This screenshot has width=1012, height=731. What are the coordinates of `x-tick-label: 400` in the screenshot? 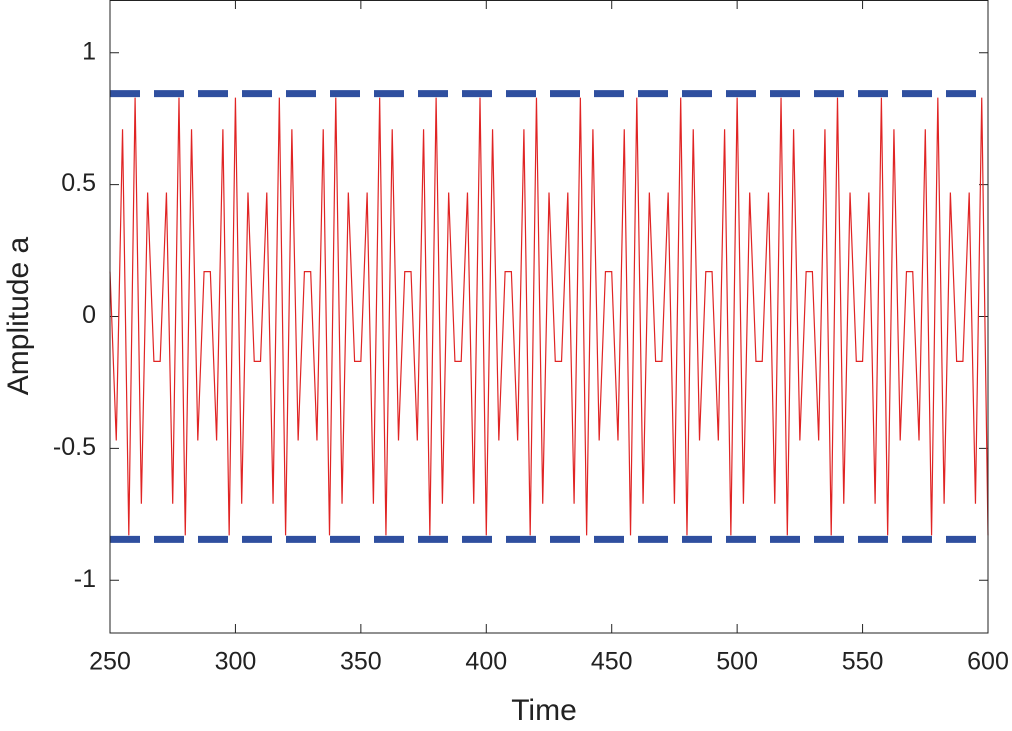 It's located at (486, 662).